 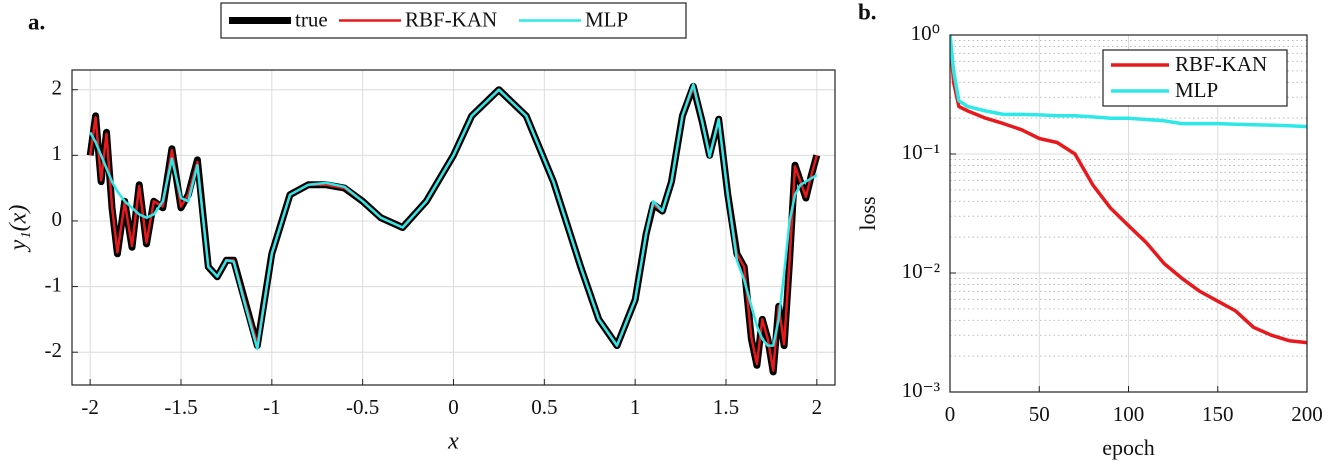 I want to click on x-tick-label: -1.5, so click(x=180, y=407).